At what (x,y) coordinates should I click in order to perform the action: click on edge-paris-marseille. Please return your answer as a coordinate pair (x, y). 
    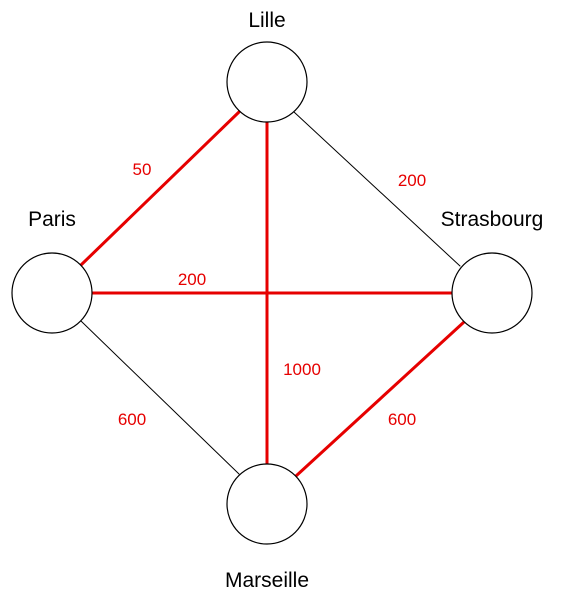
    Looking at the image, I should click on (160, 397).